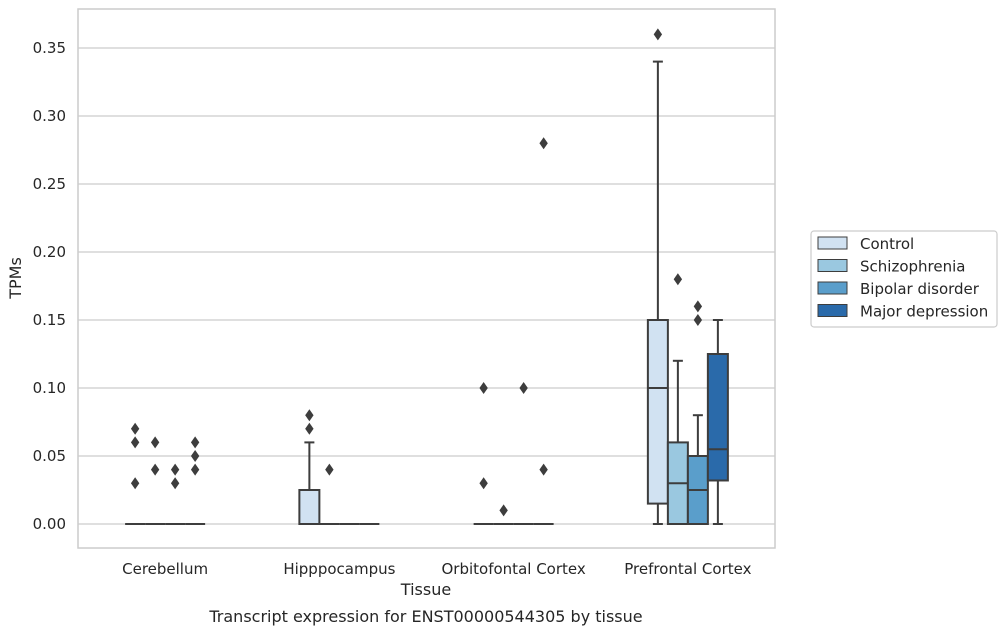  I want to click on y-tick-label: 0.10, so click(49, 388).